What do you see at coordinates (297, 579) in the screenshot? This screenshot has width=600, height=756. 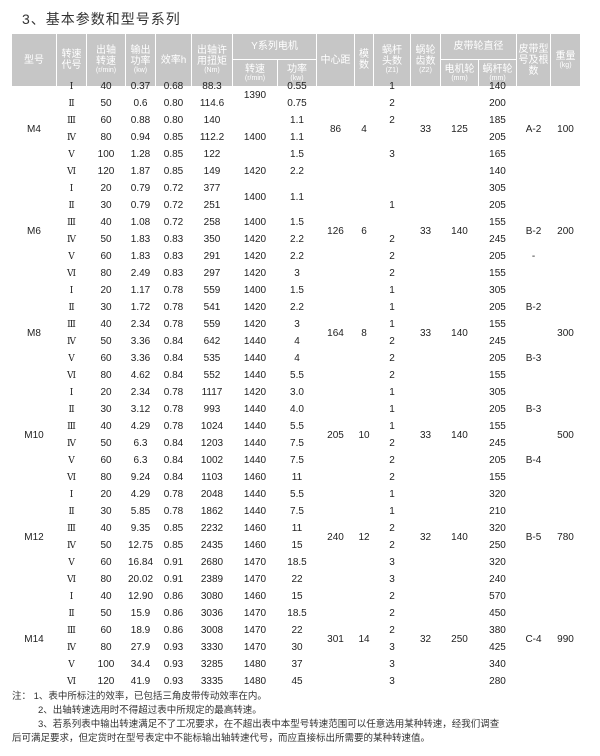 I see `row-motor-power: 22` at bounding box center [297, 579].